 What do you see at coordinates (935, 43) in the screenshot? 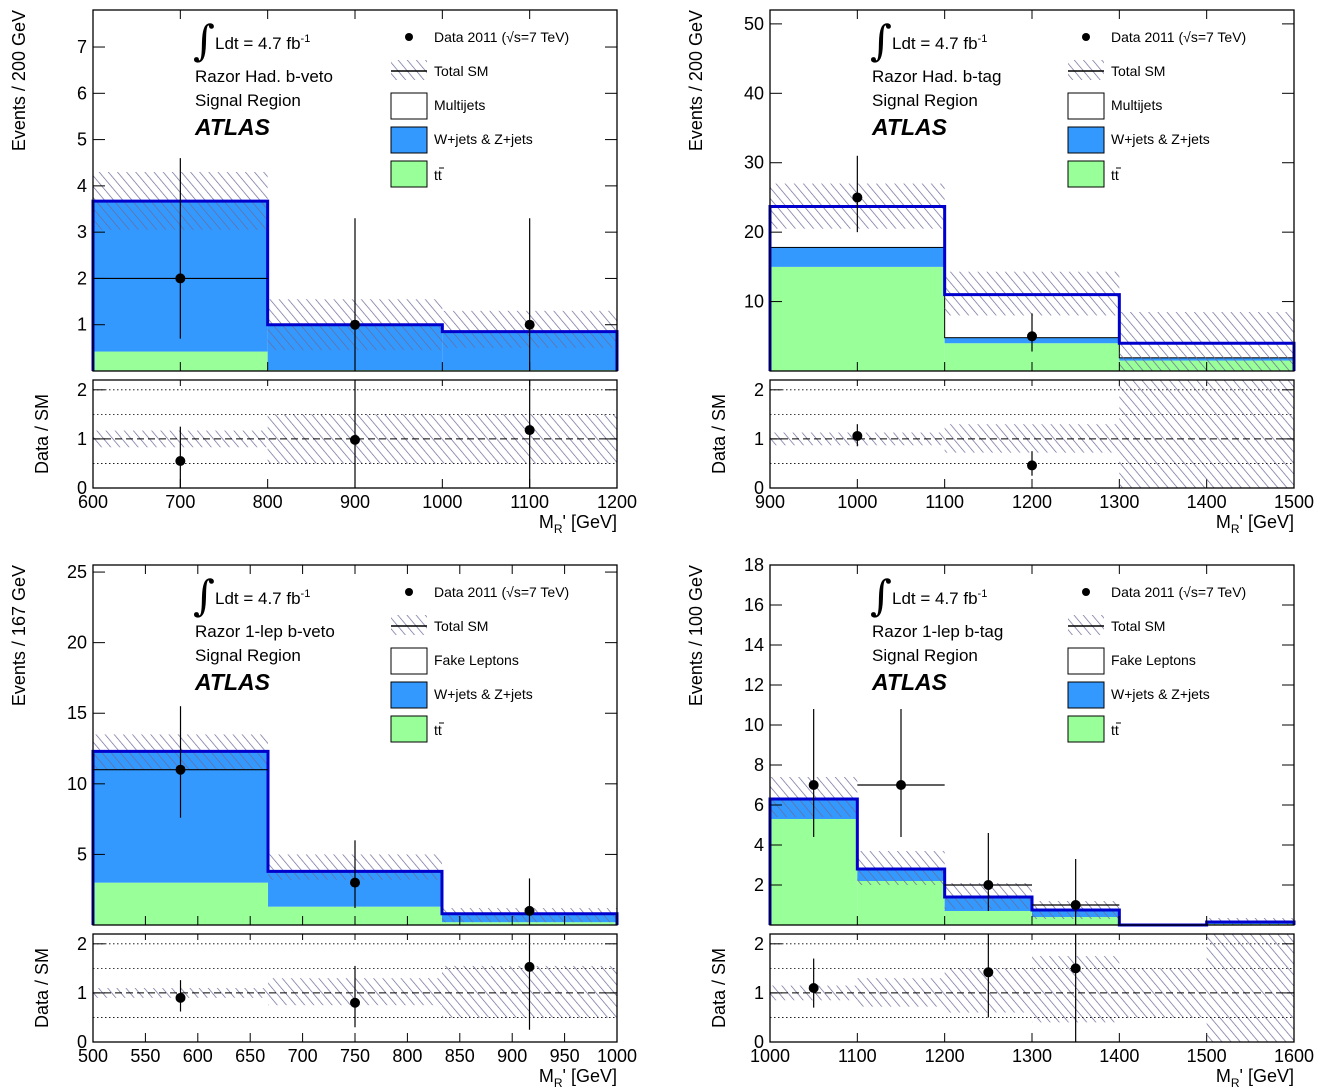
I see `luminosity-text: Ldt = 4.7 fb` at bounding box center [935, 43].